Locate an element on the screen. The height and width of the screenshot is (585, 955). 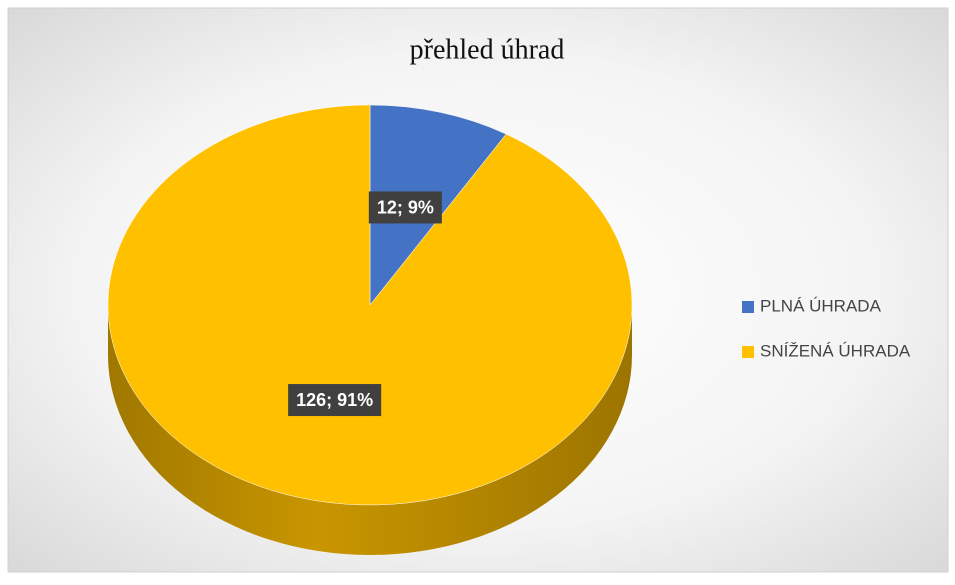
chart-title: přehled úhrad is located at coordinates (487, 49).